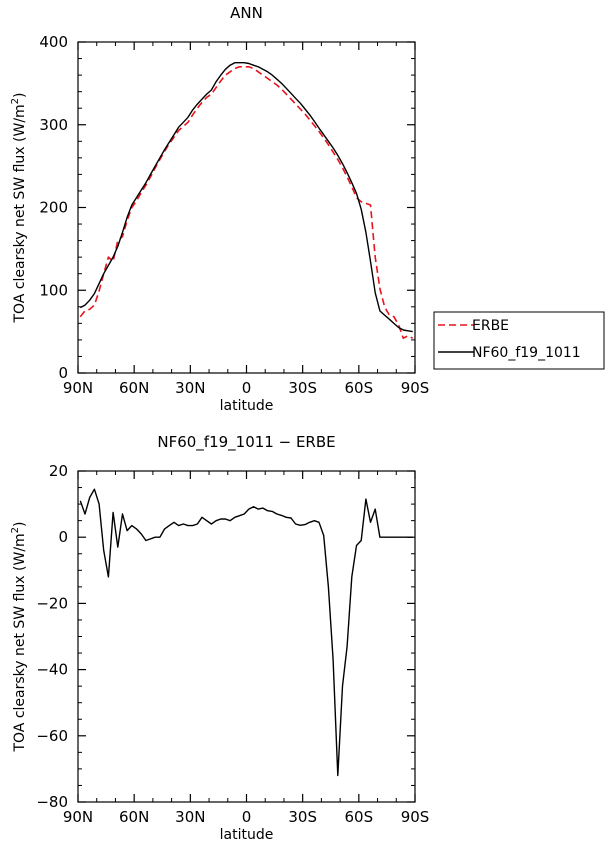 This screenshot has width=610, height=861. I want to click on chart-title: NF60_f19_1011 − ERBE, so click(246, 442).